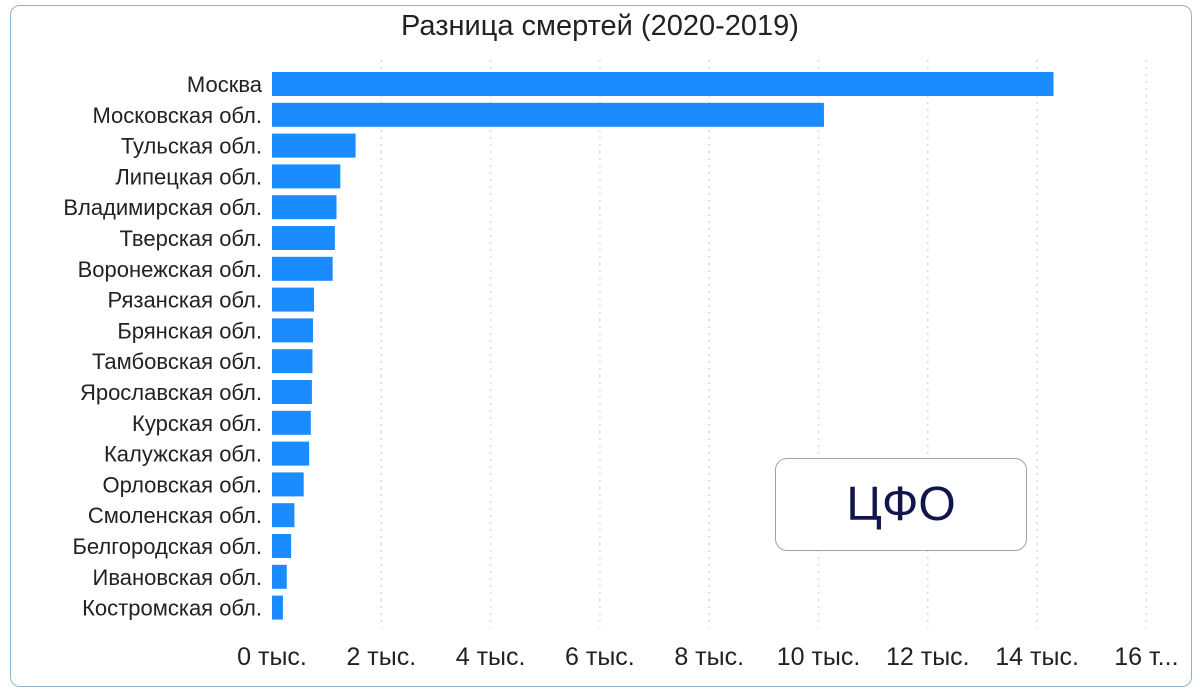 This screenshot has height=694, width=1200. What do you see at coordinates (381, 657) in the screenshot?
I see `x-tick-label: 2 тыс.` at bounding box center [381, 657].